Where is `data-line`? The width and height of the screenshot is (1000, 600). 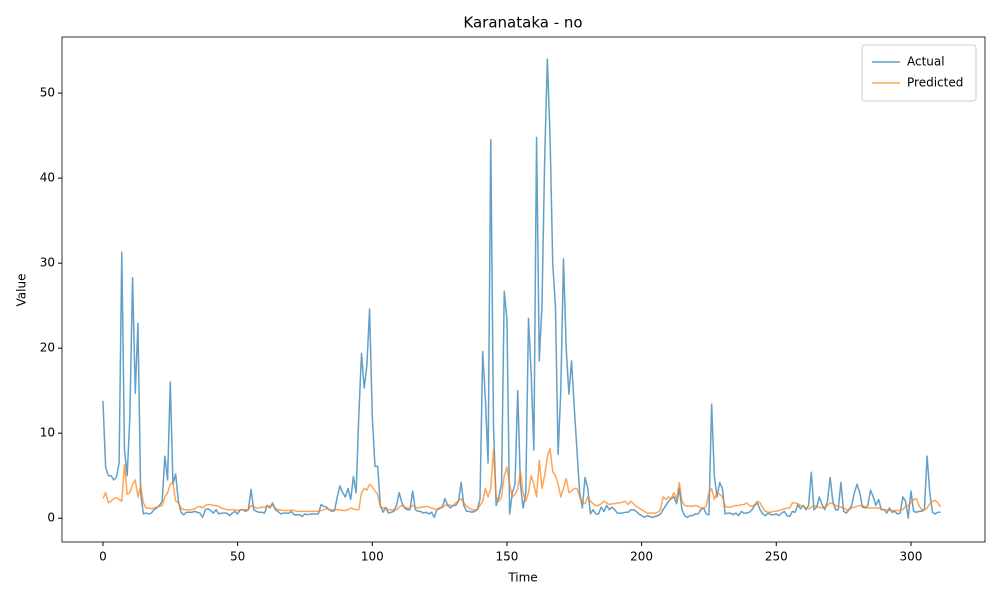
data-line is located at coordinates (522, 480).